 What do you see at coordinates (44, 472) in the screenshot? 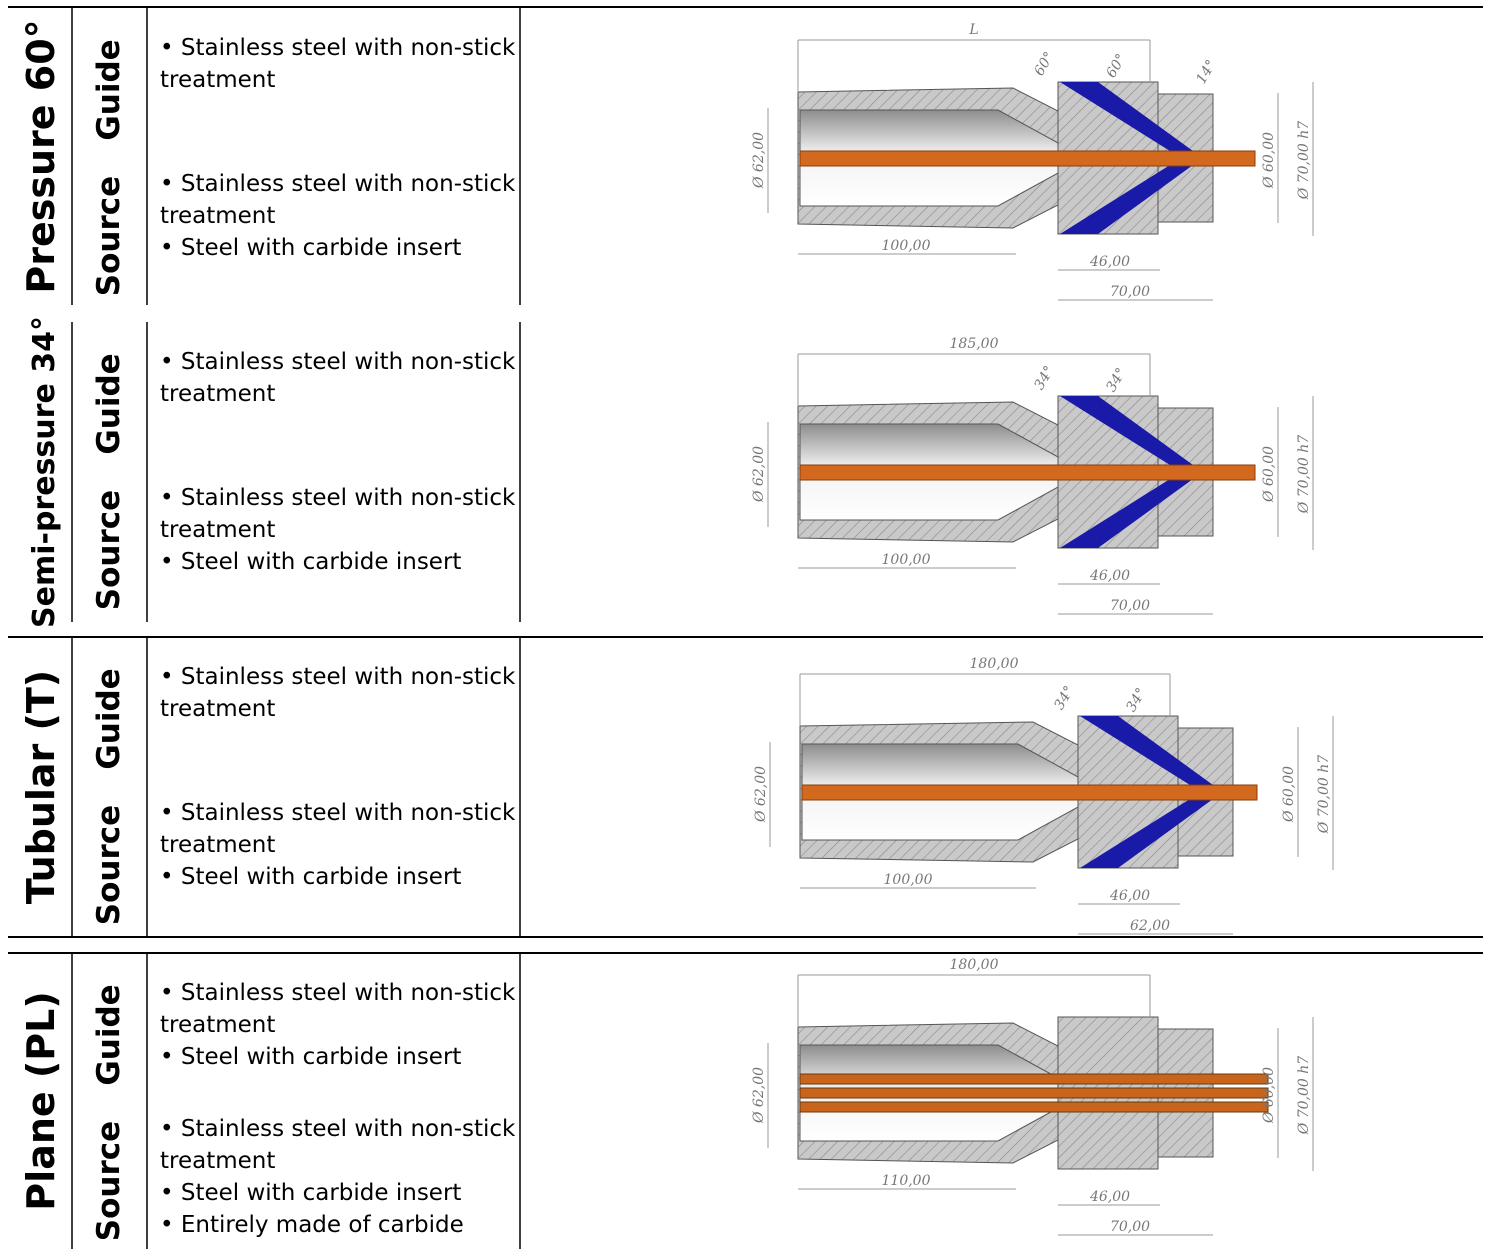
I see `row-title: Semi-pressure 34°` at bounding box center [44, 472].